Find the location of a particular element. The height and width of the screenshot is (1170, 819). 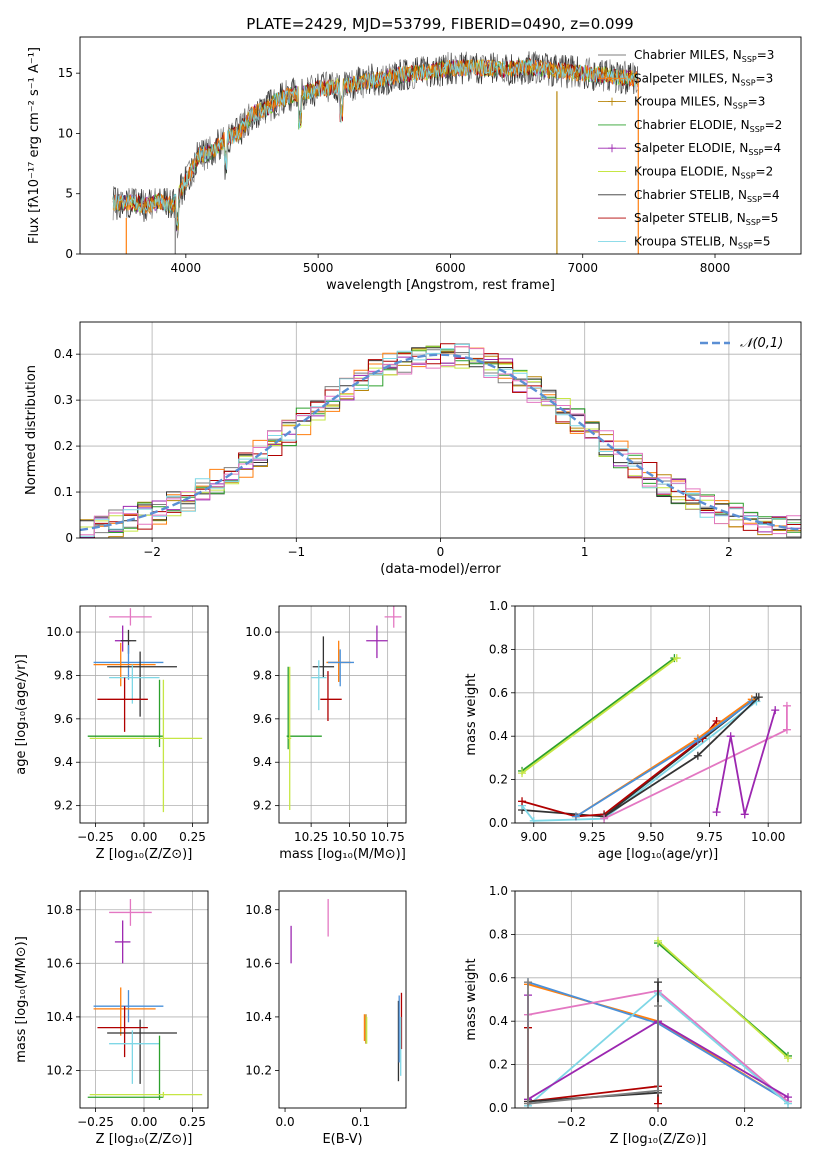

x-tick-label: 10.25 is located at coordinates (311, 837).